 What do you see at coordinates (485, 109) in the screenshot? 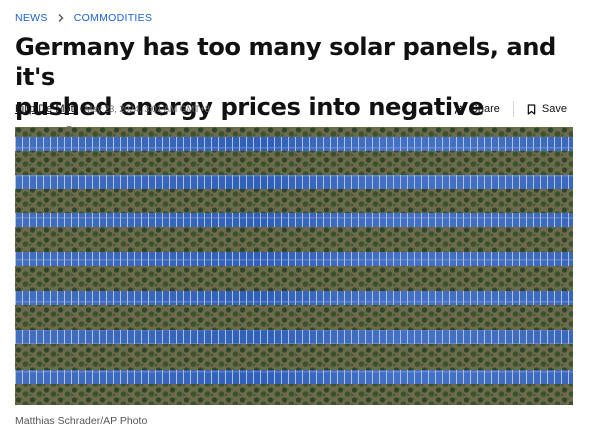
I see `share-label: Share` at bounding box center [485, 109].